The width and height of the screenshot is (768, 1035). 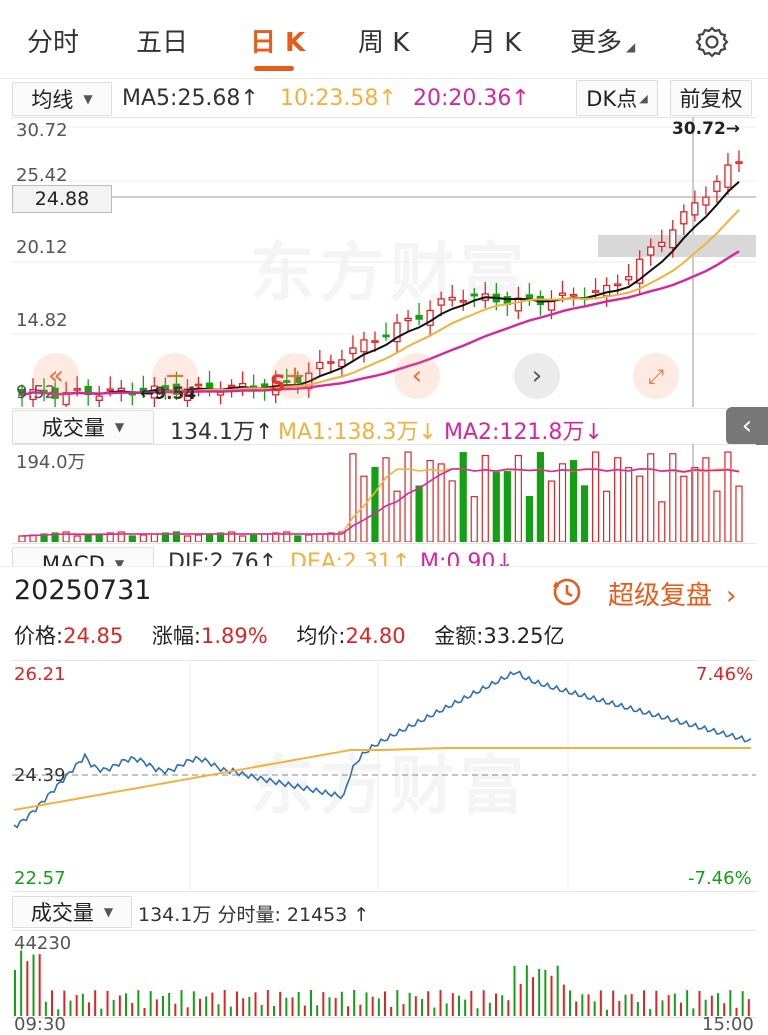 I want to click on intraday-volume-chart, so click(x=382, y=983).